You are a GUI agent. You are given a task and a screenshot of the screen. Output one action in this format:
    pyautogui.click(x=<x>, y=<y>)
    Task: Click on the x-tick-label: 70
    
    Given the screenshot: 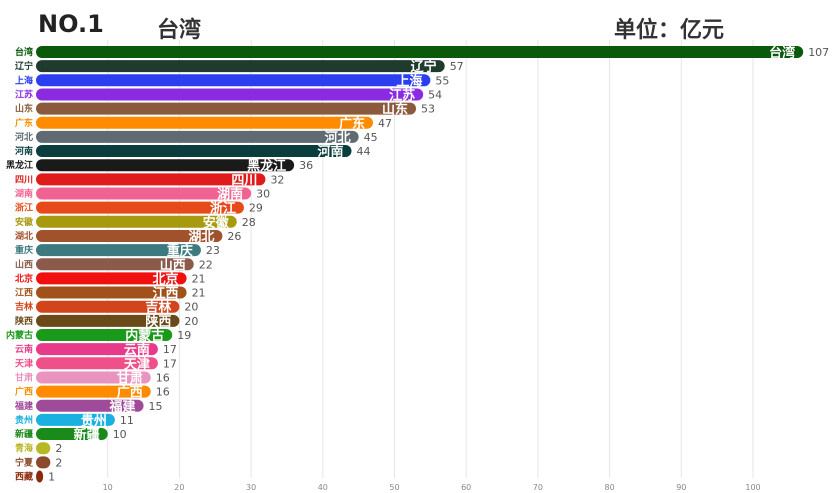 What is the action you would take?
    pyautogui.click(x=538, y=487)
    